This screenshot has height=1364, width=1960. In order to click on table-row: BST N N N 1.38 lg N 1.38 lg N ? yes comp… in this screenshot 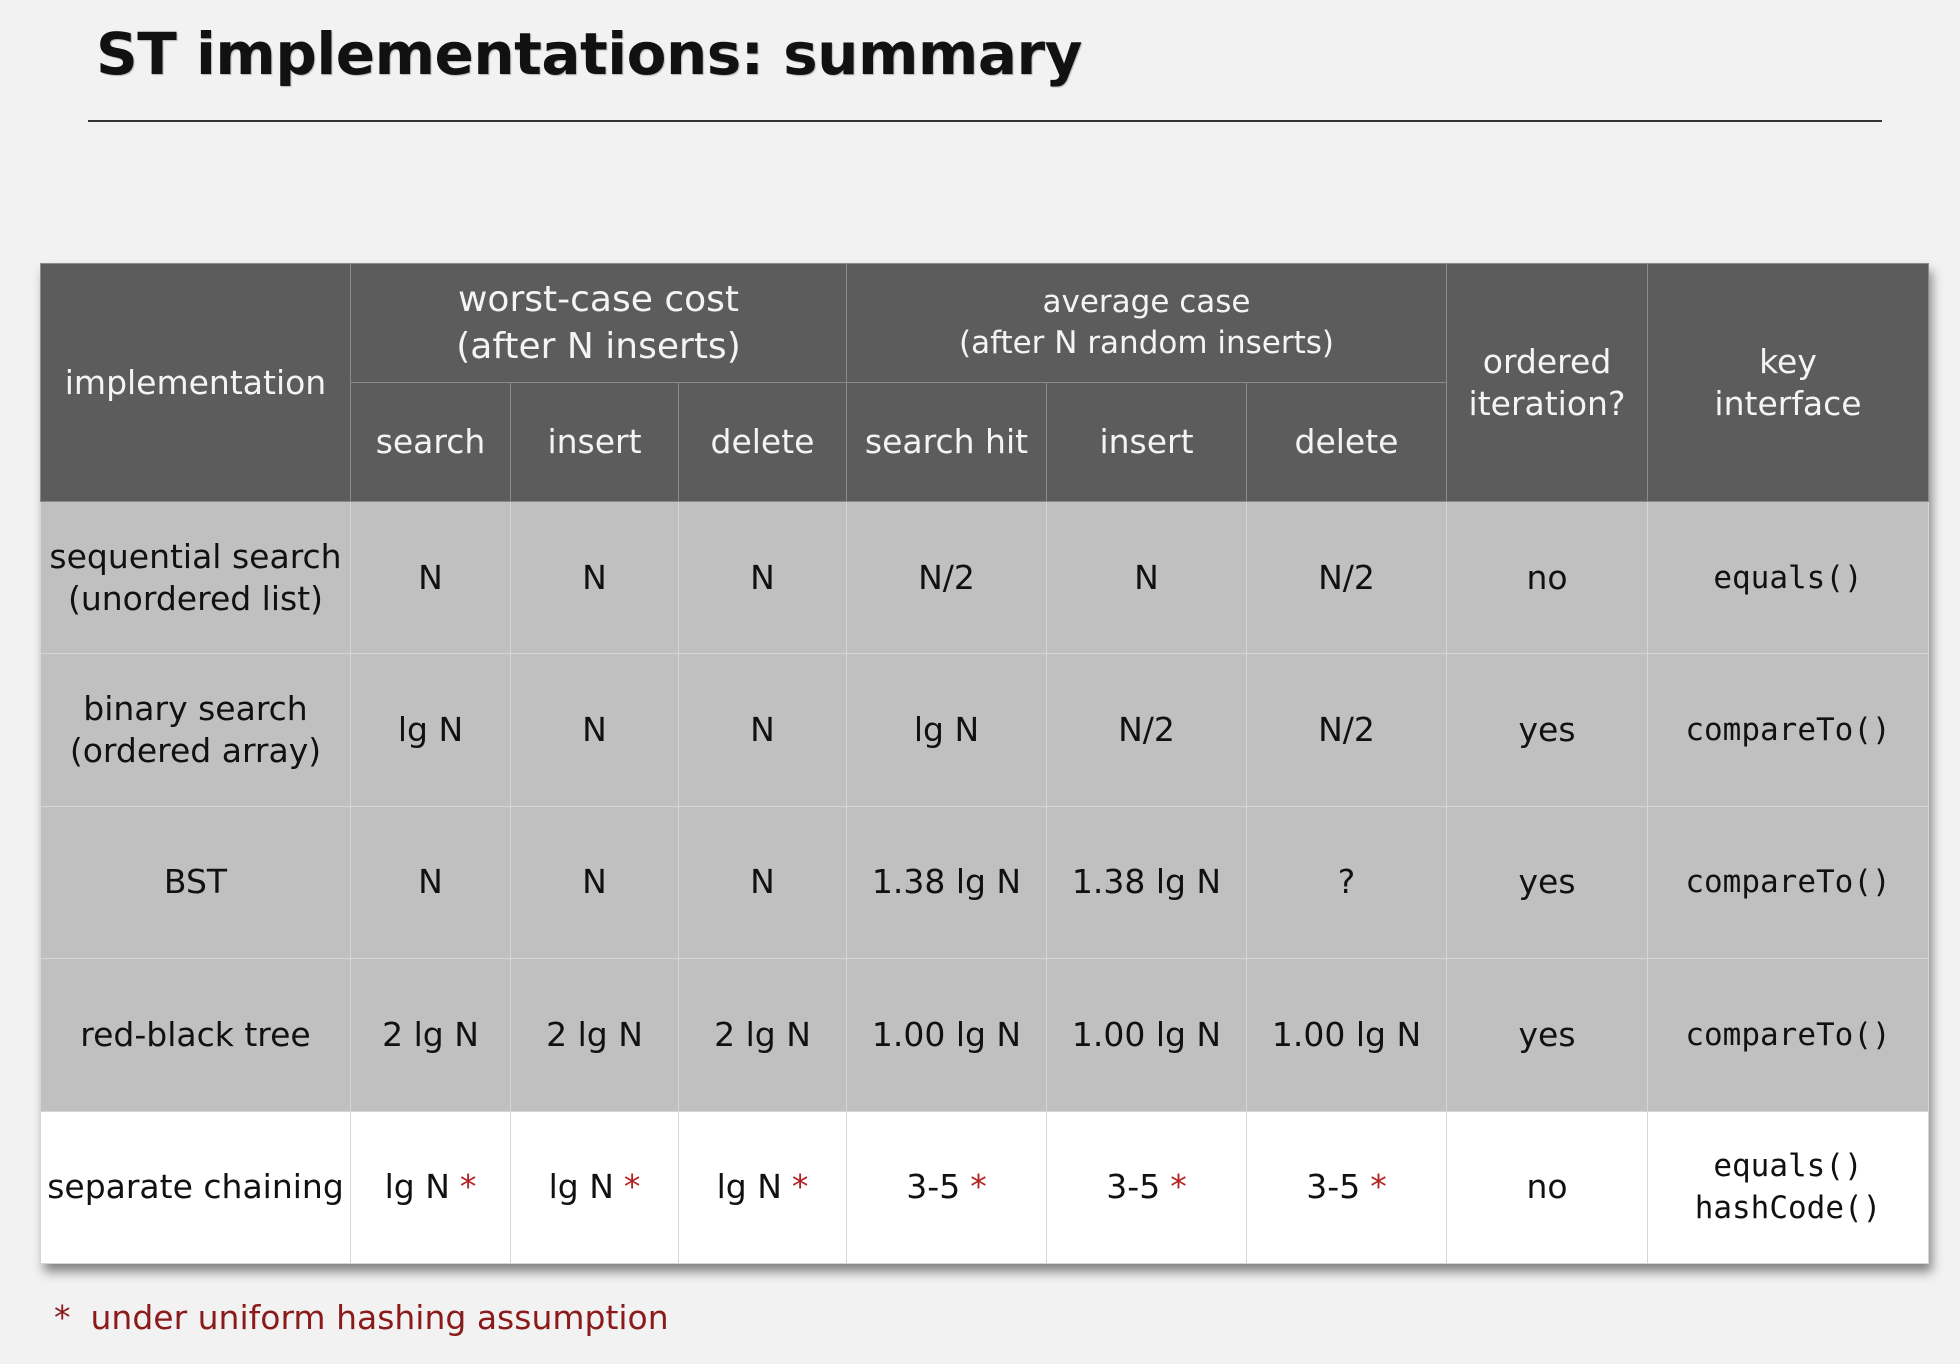, I will do `click(985, 882)`.